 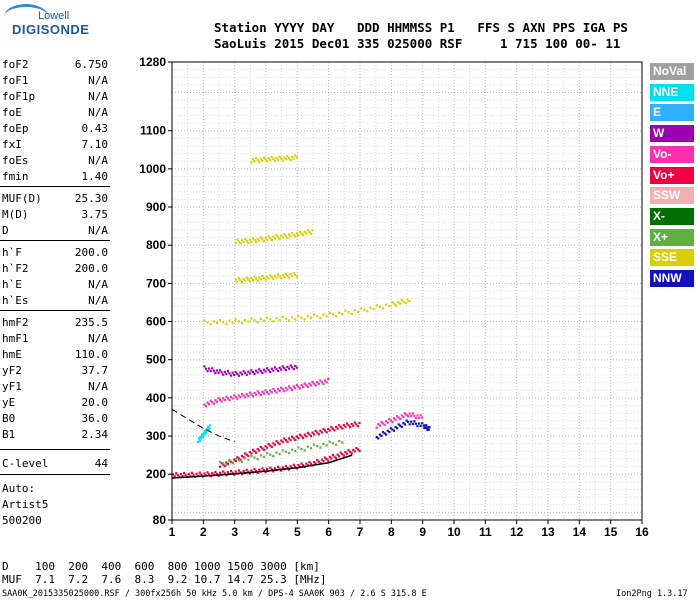 What do you see at coordinates (422, 532) in the screenshot?
I see `x-tick-label: 9` at bounding box center [422, 532].